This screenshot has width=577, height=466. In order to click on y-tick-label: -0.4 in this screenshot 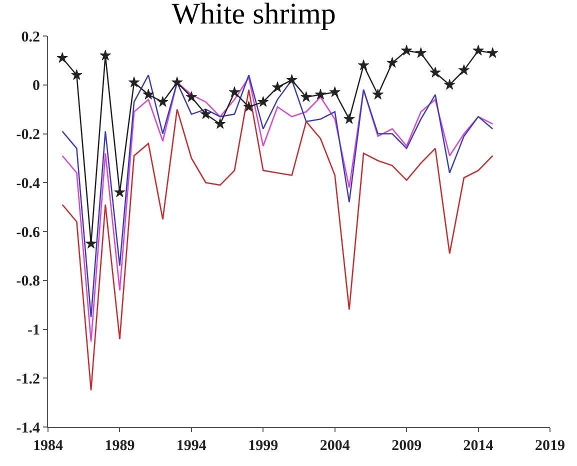, I will do `click(28, 184)`.